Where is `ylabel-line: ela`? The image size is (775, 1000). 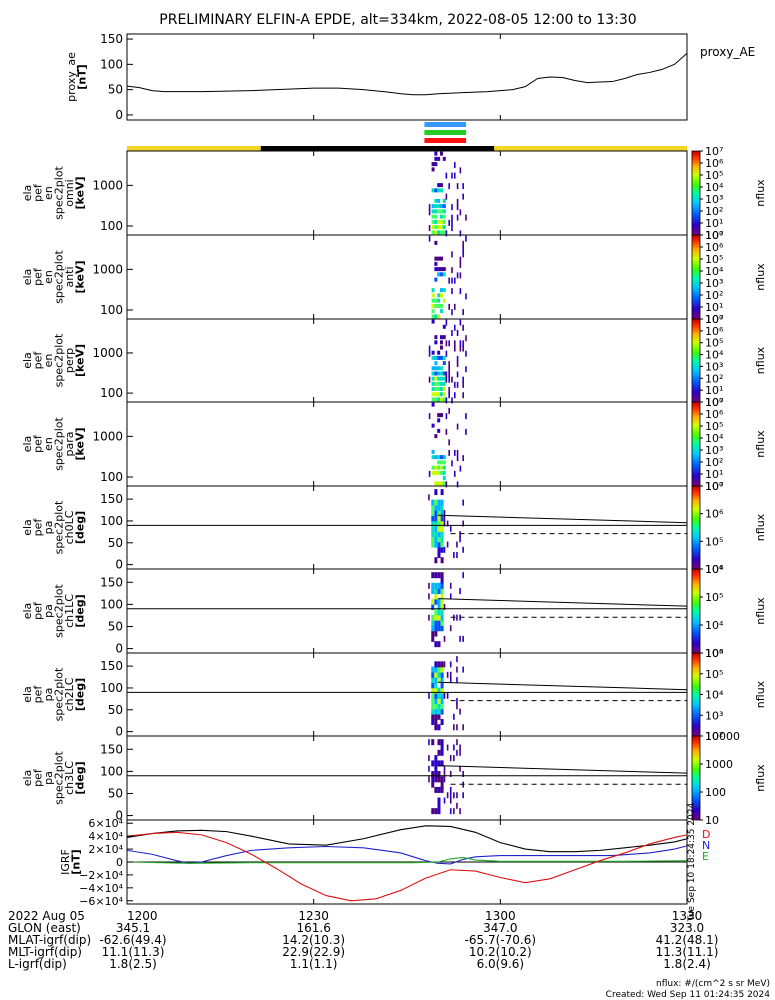 ylabel-line: ela is located at coordinates (27, 611).